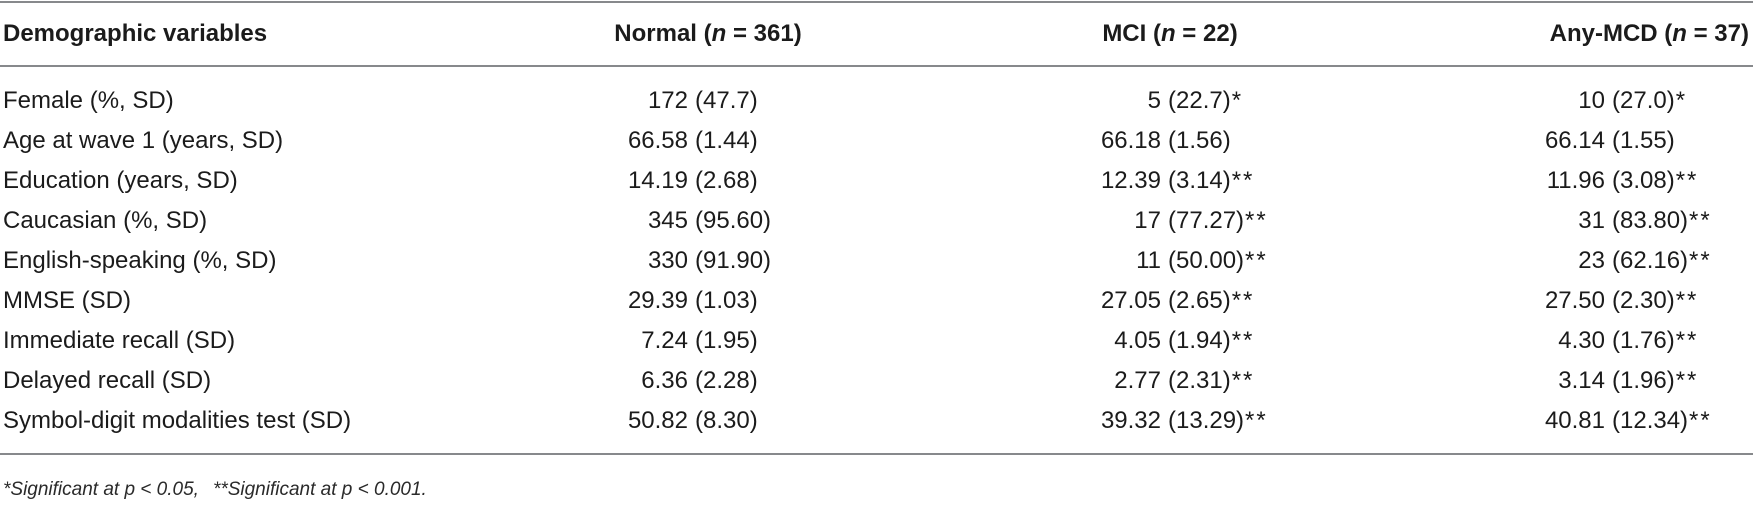 The width and height of the screenshot is (1753, 506). Describe the element at coordinates (726, 140) in the screenshot. I see `value-sd: (1.44)` at that location.